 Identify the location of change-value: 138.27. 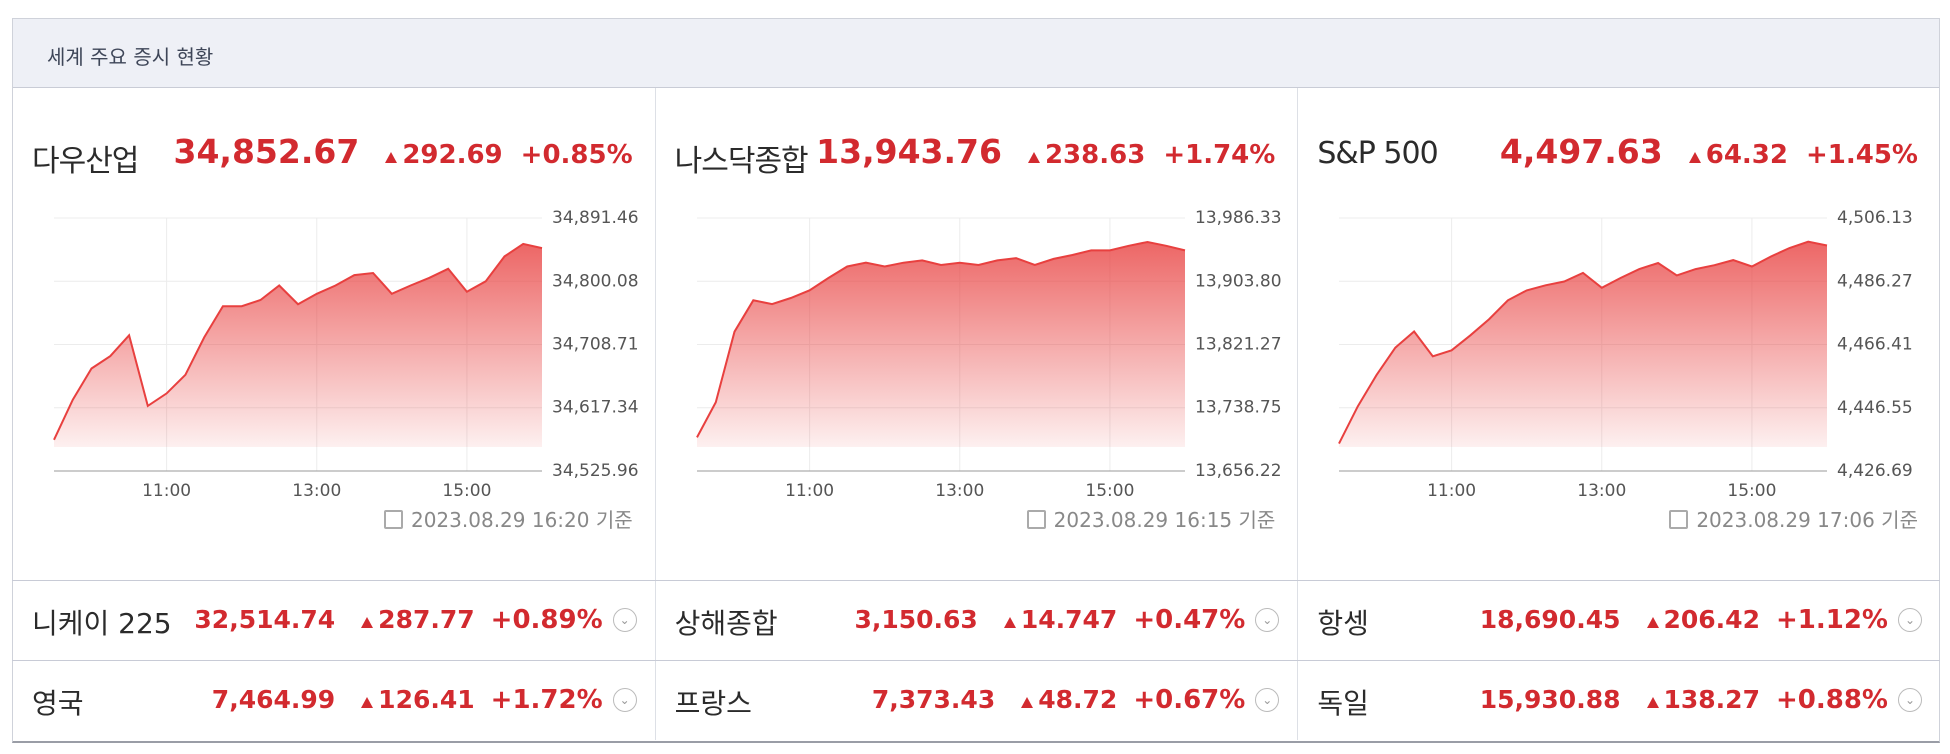
(1711, 699).